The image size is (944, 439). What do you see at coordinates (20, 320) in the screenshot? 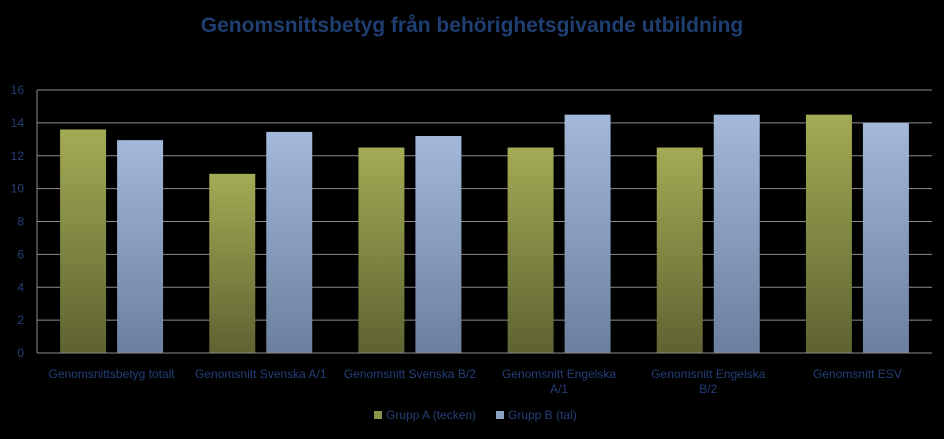
I see `y-tick-label: 2` at bounding box center [20, 320].